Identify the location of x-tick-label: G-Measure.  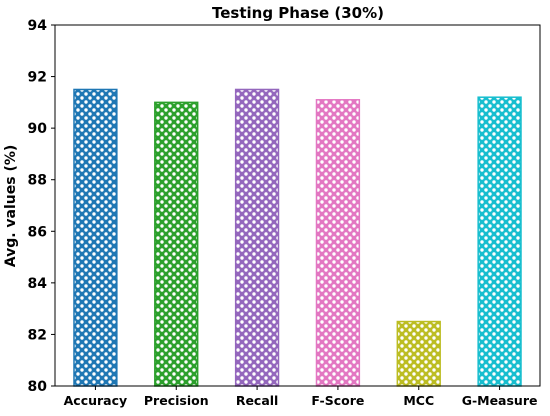
(500, 400).